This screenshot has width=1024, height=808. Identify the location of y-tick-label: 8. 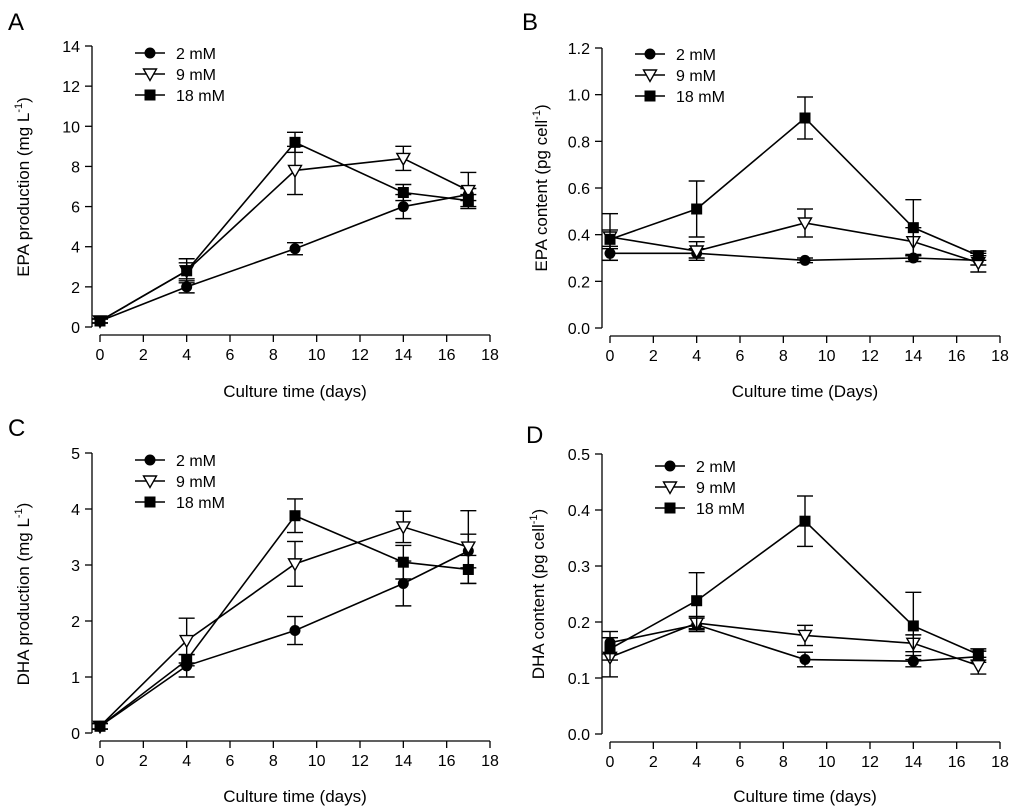
(75, 167).